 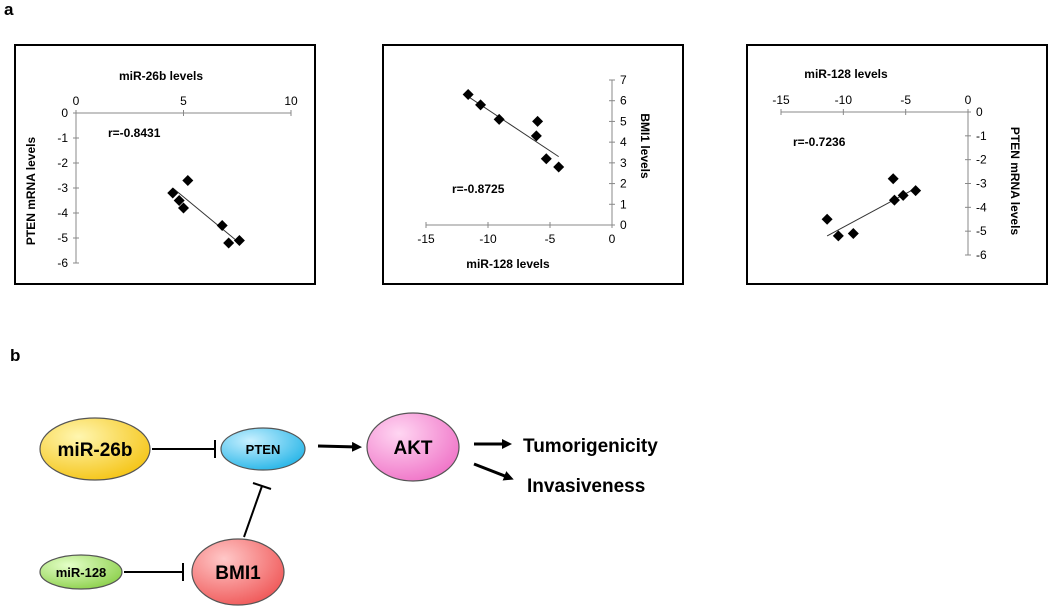 What do you see at coordinates (623, 142) in the screenshot?
I see `y-tick-label: 4` at bounding box center [623, 142].